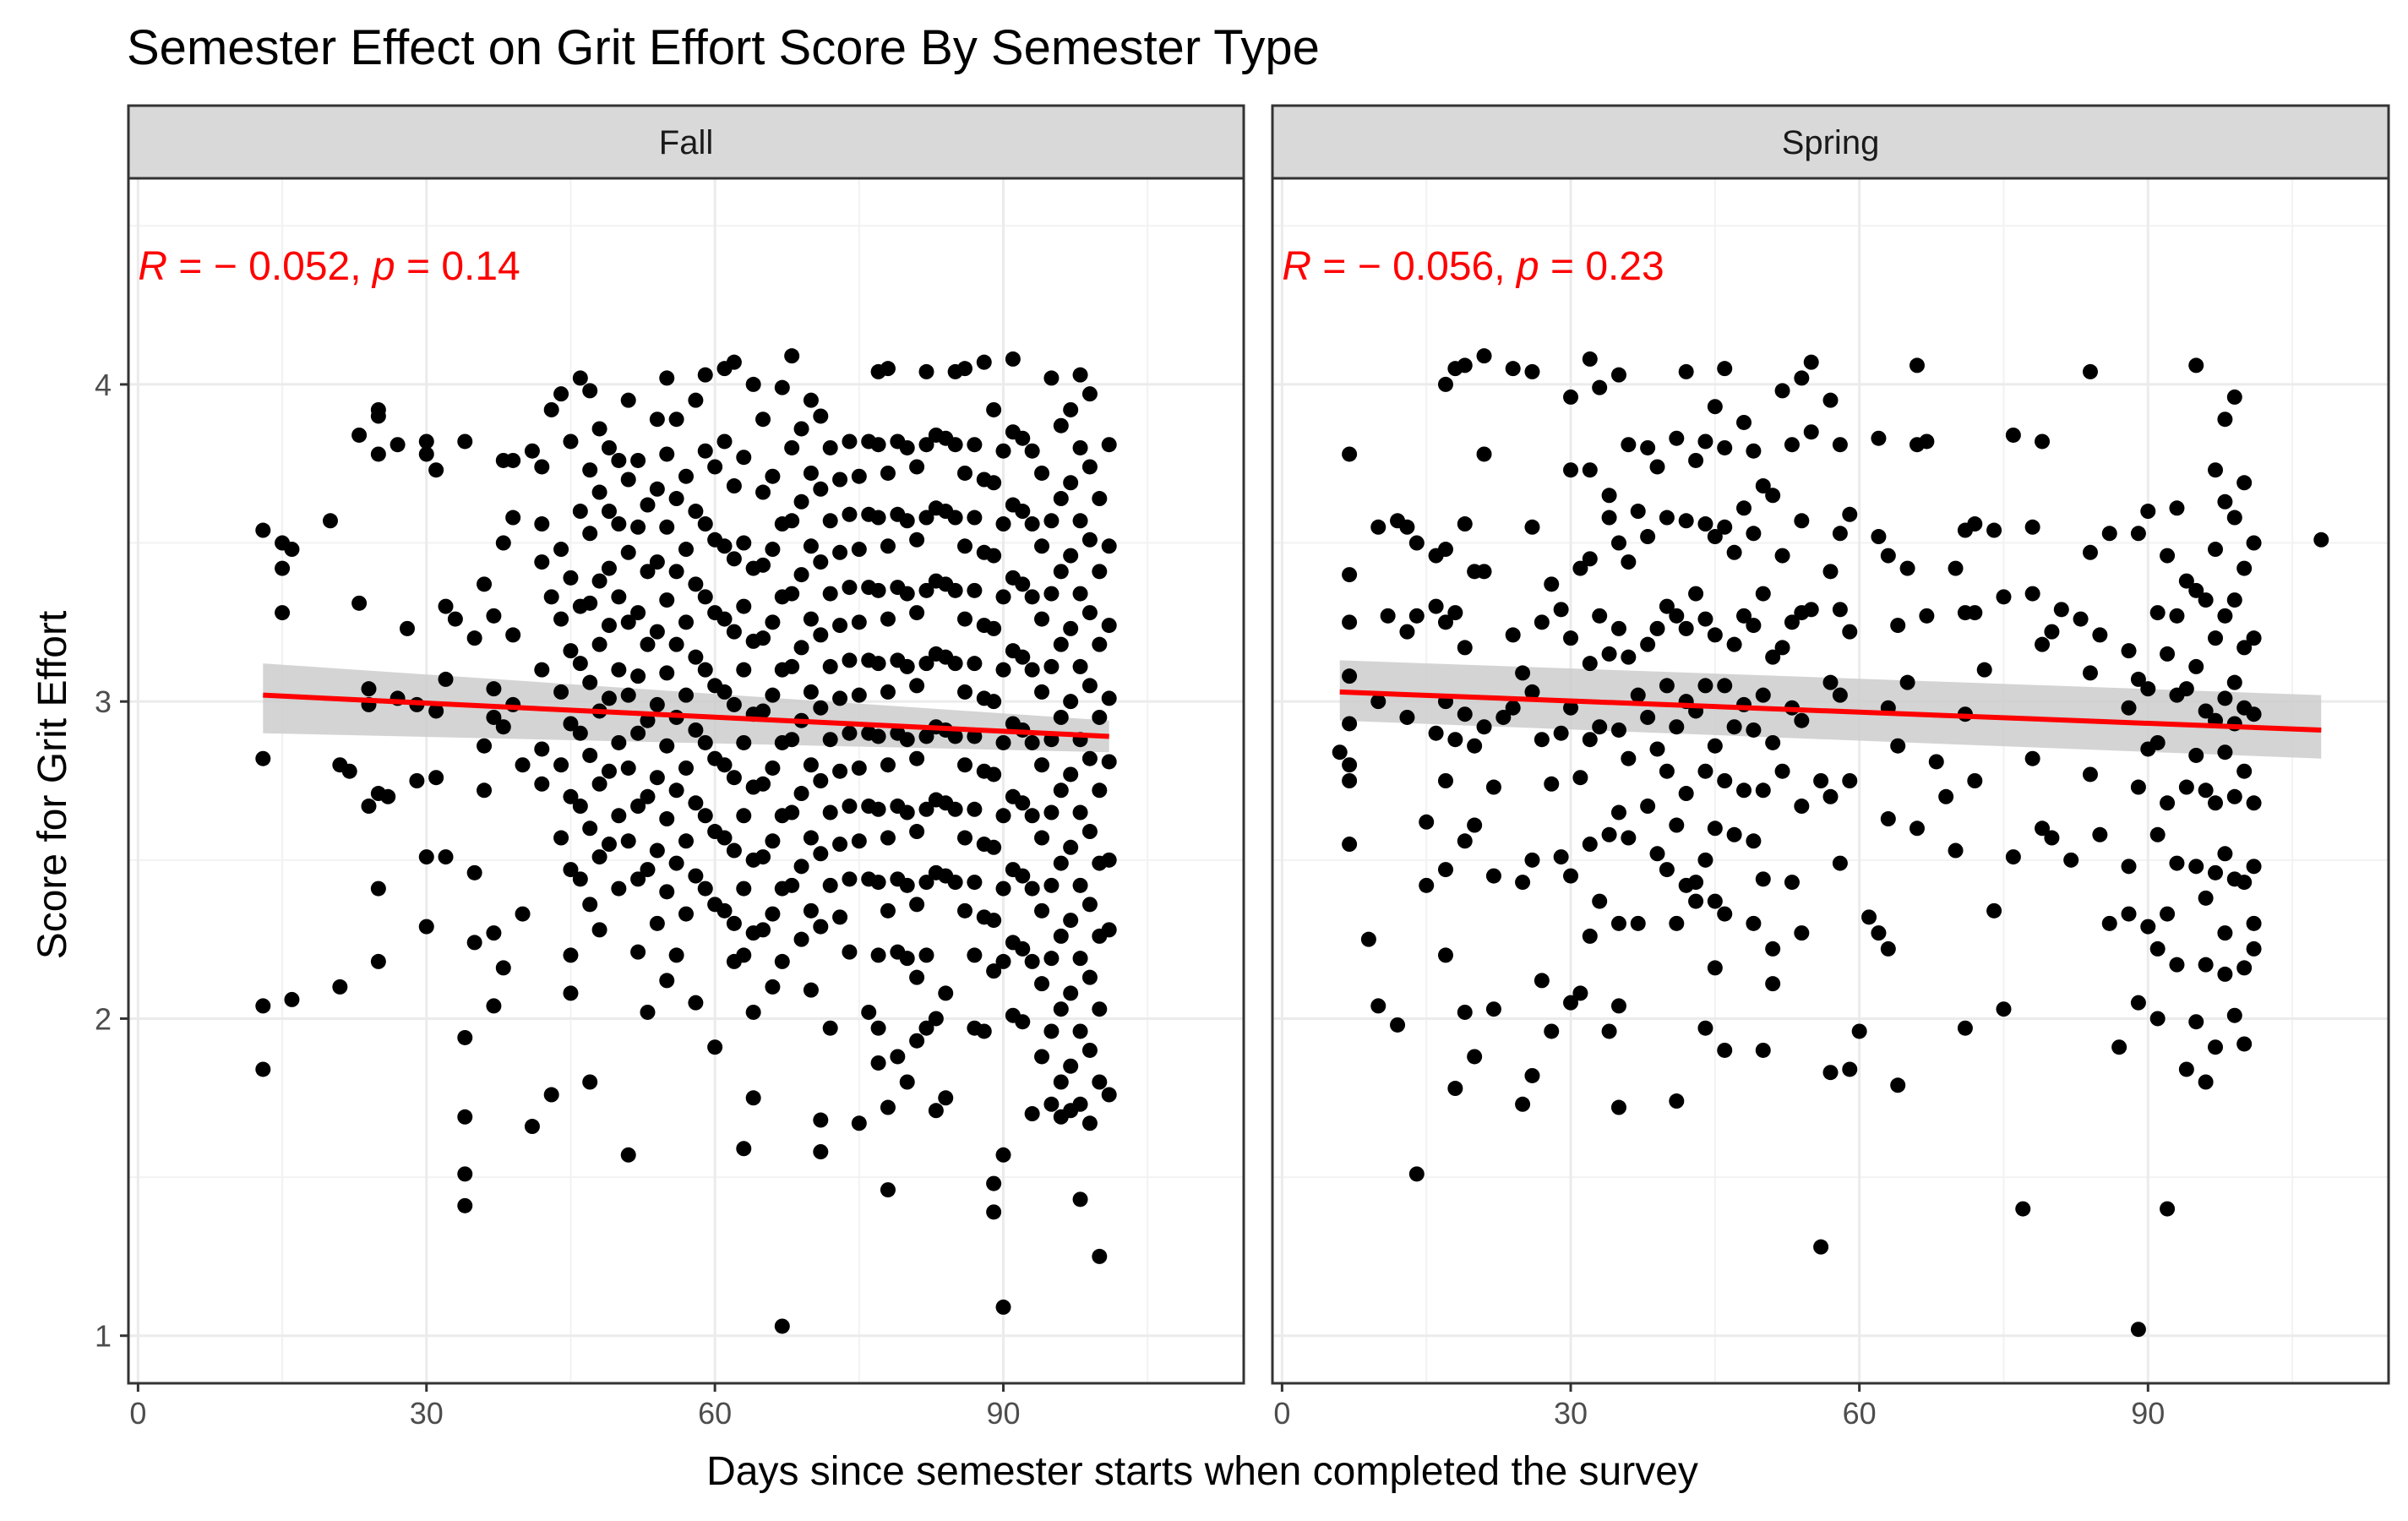 This screenshot has width=2408, height=1521. Describe the element at coordinates (1003, 1413) in the screenshot. I see `x-tick-label: 90` at that location.